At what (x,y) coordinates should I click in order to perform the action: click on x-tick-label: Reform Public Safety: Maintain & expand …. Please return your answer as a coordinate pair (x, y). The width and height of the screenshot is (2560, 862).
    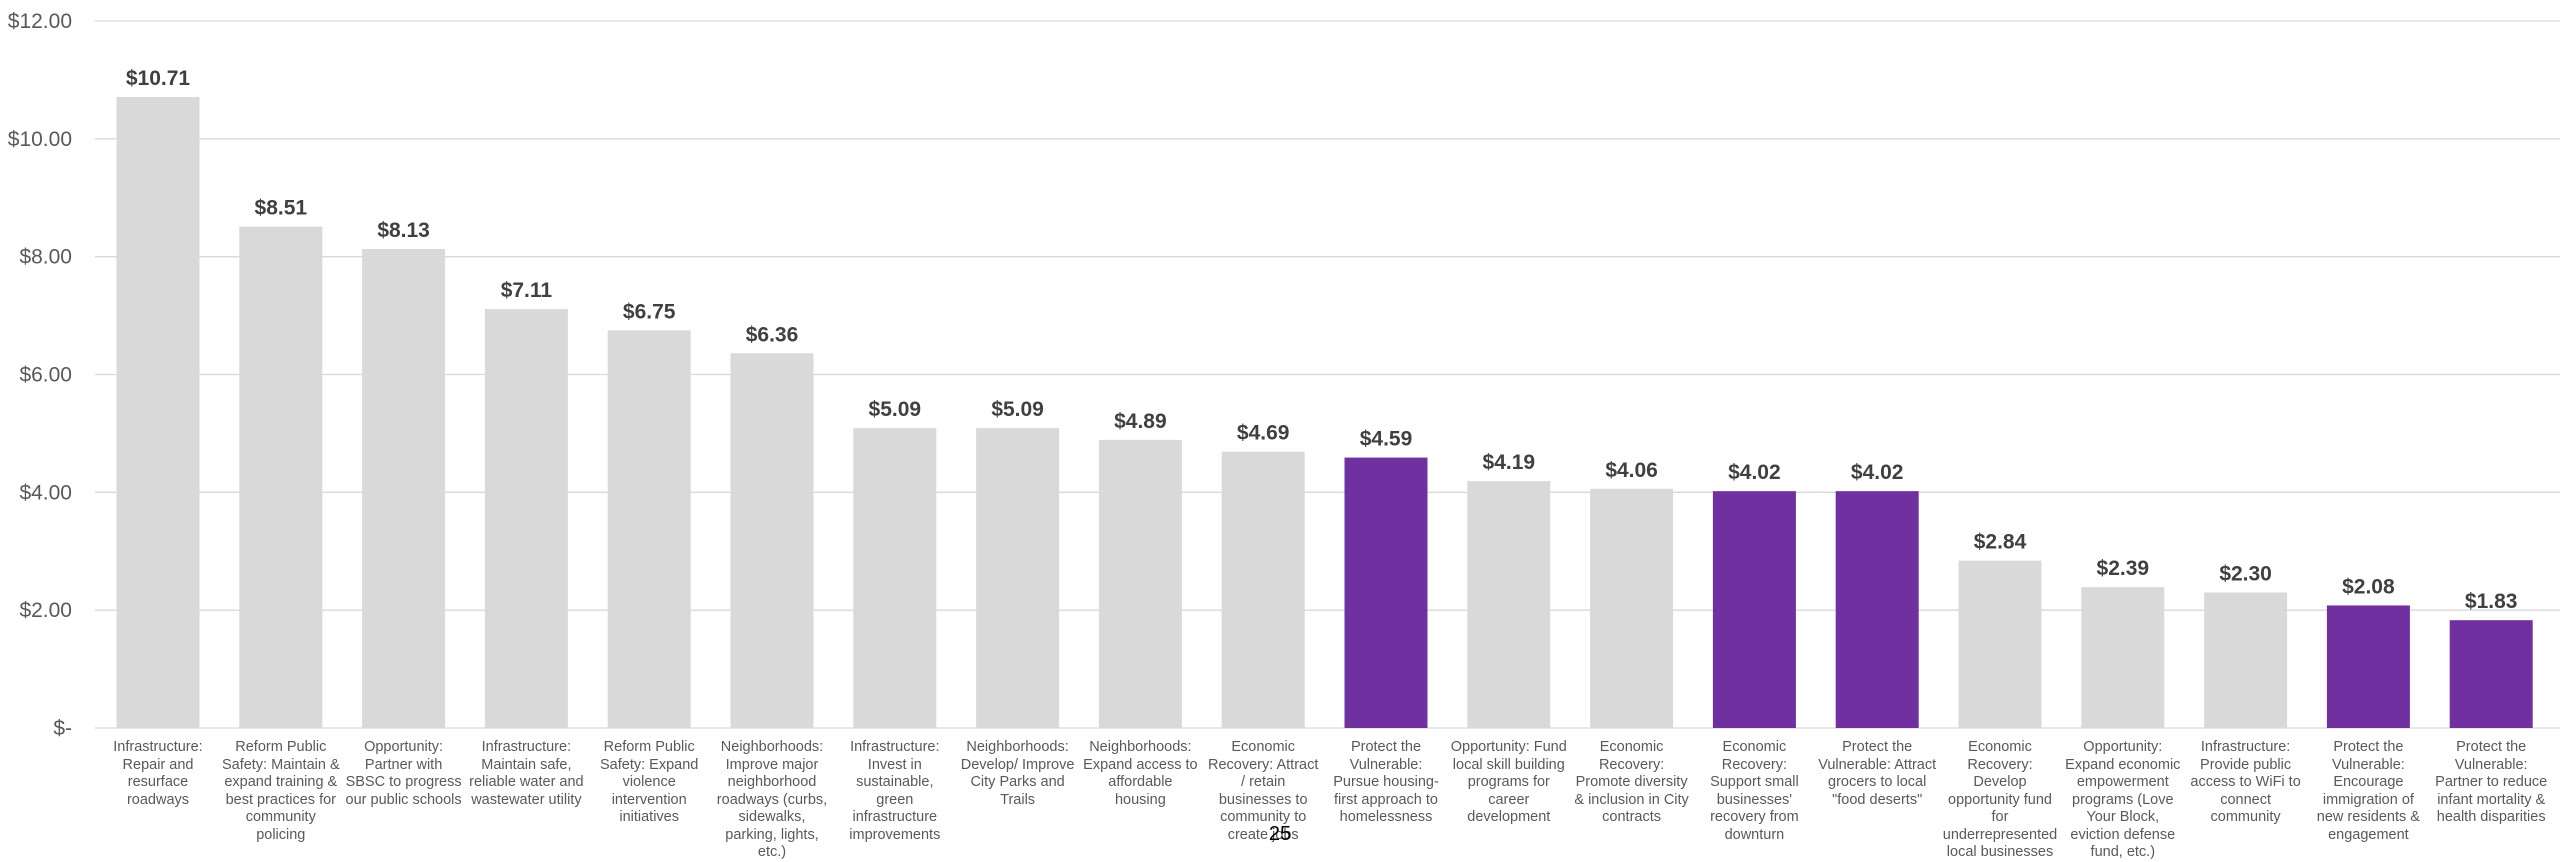
    Looking at the image, I should click on (280, 791).